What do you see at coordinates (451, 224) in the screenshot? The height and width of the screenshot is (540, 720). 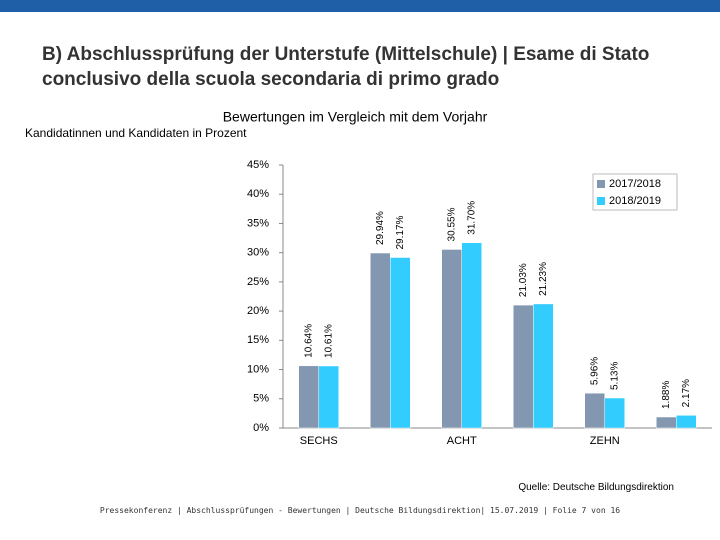 I see `data-label: 30.55%` at bounding box center [451, 224].